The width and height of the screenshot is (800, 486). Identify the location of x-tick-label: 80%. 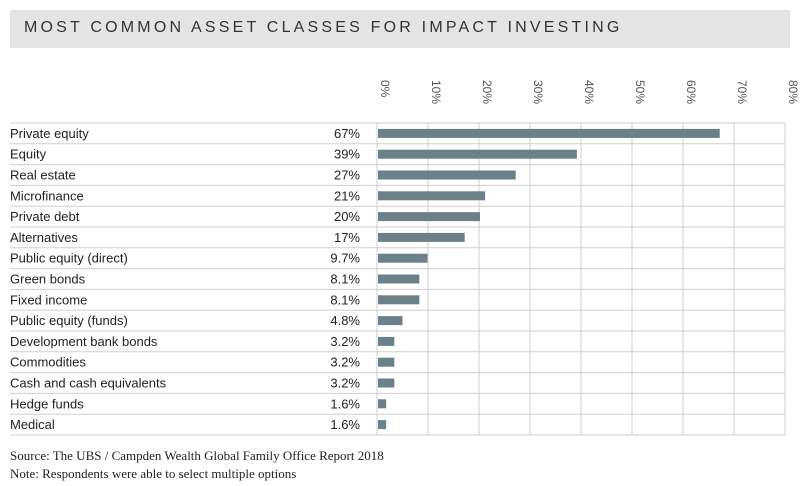
(793, 92).